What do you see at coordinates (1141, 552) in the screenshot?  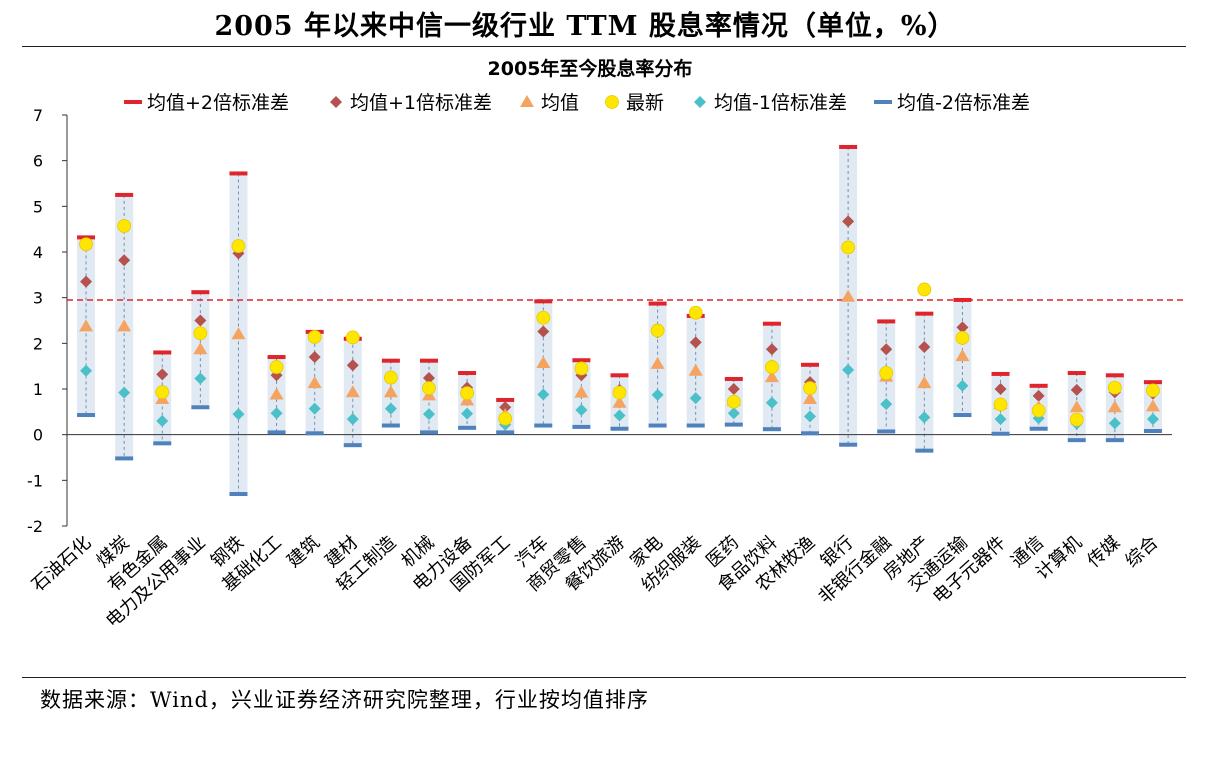 I see `category-label: 综合` at bounding box center [1141, 552].